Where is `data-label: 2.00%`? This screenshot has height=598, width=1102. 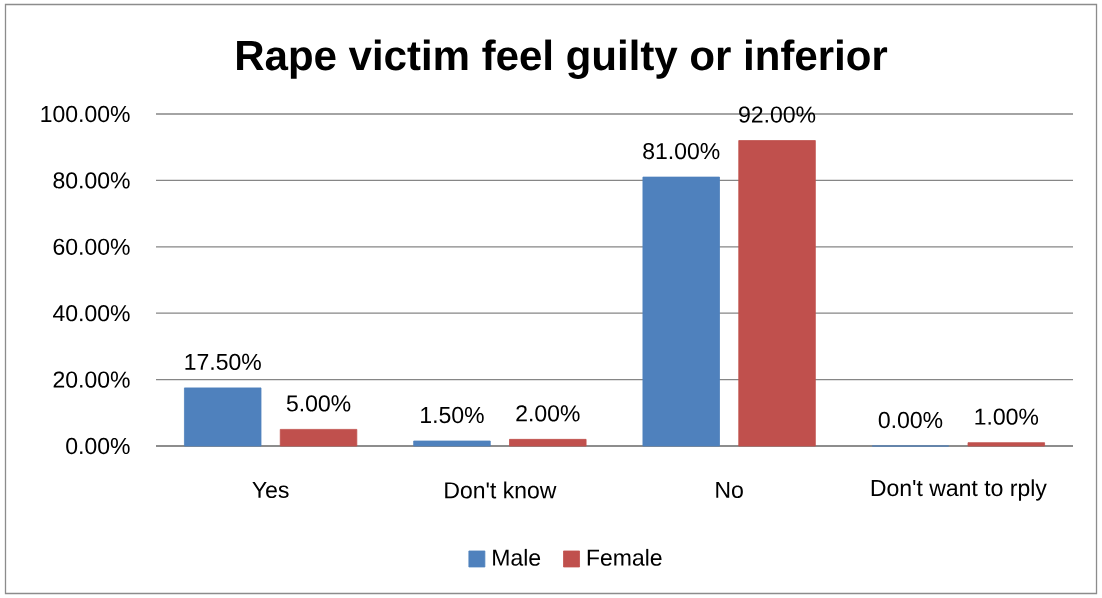
data-label: 2.00% is located at coordinates (548, 413).